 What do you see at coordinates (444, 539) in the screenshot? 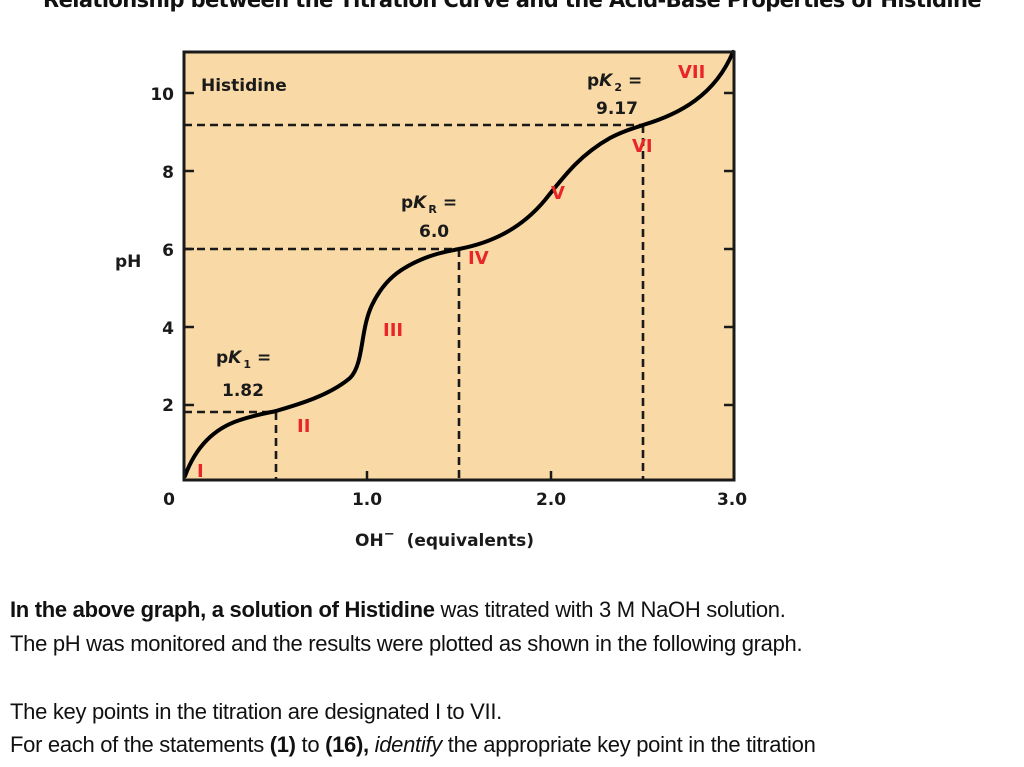
I see `x-axis-label: OH− (equivalents)` at bounding box center [444, 539].